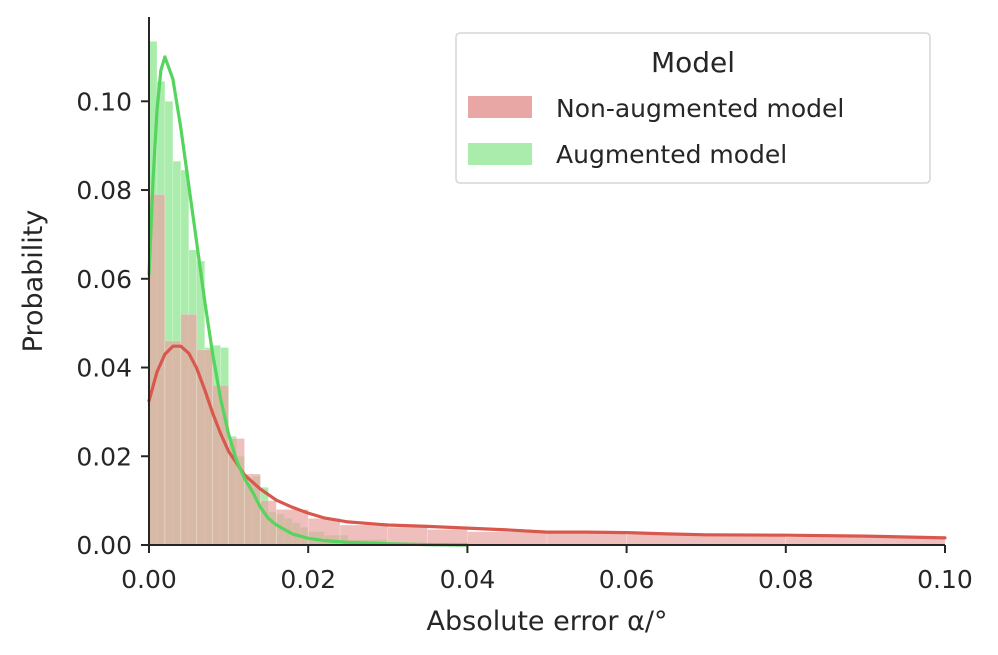  Describe the element at coordinates (547, 569) in the screenshot. I see `x-ticks: 0.00 0.02 0.04 0.06 0.08 0.10` at that location.